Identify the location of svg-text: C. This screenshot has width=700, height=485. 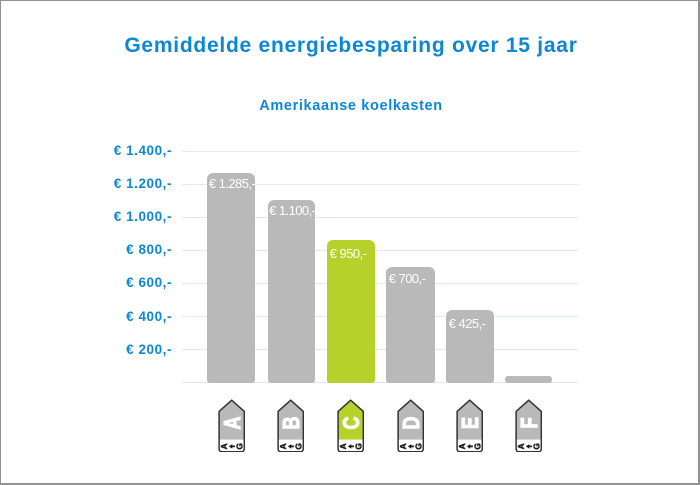
(351, 422).